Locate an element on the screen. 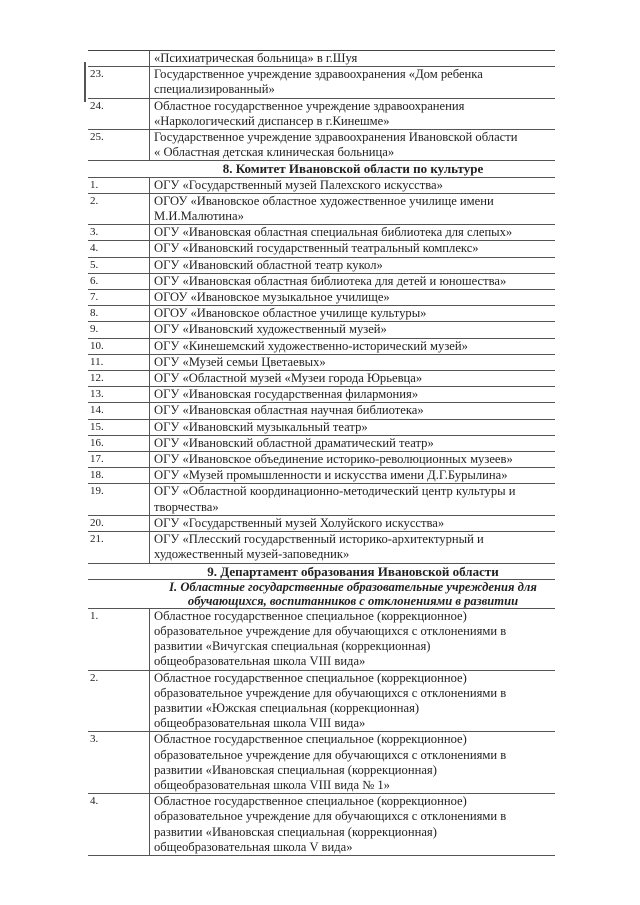  row-text: ОГУ «Музей семьи Цветаевых» is located at coordinates (352, 362).